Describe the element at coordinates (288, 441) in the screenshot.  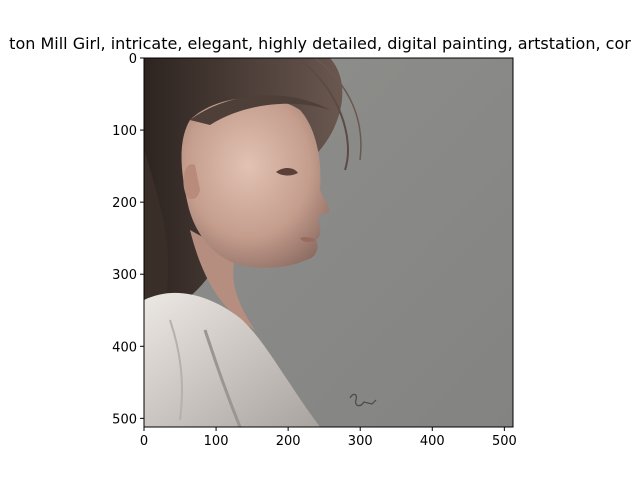
I see `x-tick-label: 200` at that location.